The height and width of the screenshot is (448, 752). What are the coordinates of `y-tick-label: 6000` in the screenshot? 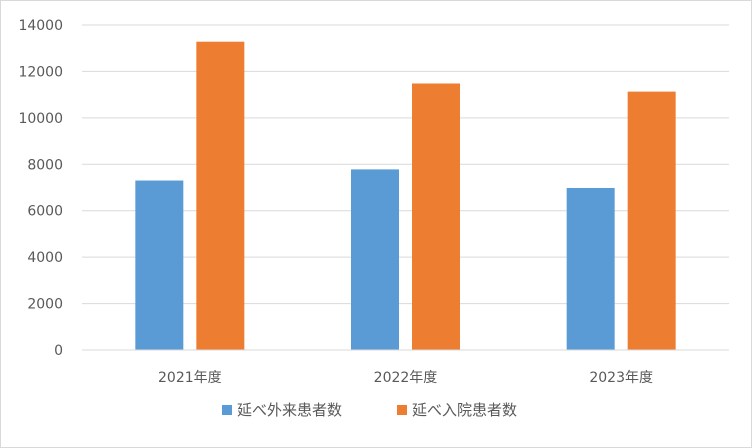 It's located at (45, 212).